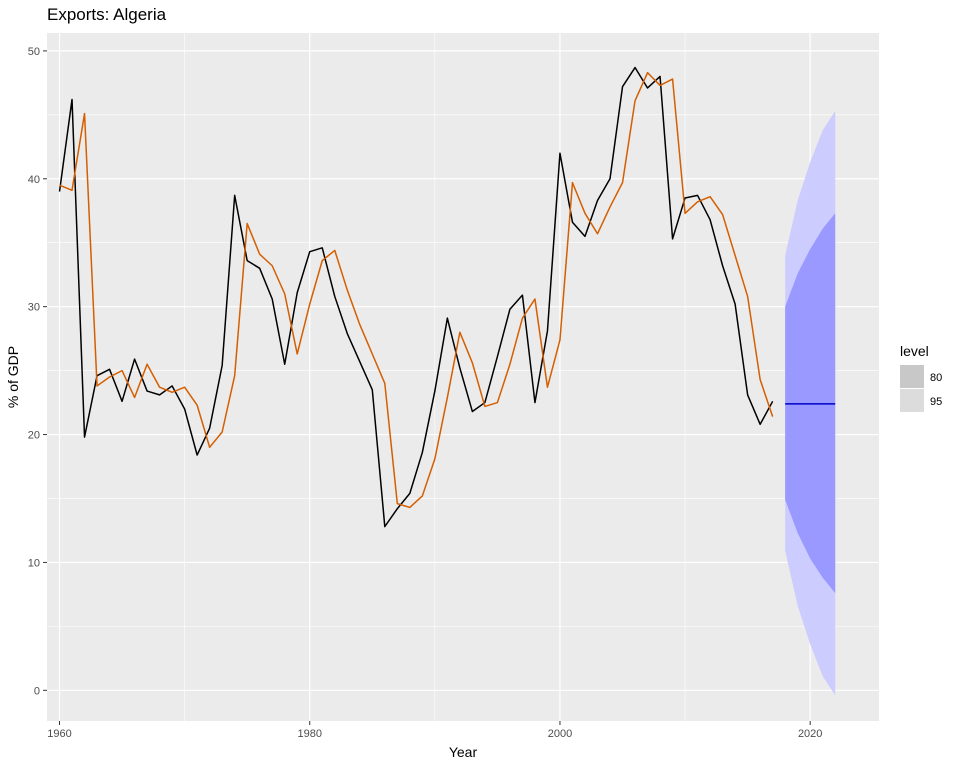 The height and width of the screenshot is (768, 960). What do you see at coordinates (309, 734) in the screenshot?
I see `x-tick-label: 1980` at bounding box center [309, 734].